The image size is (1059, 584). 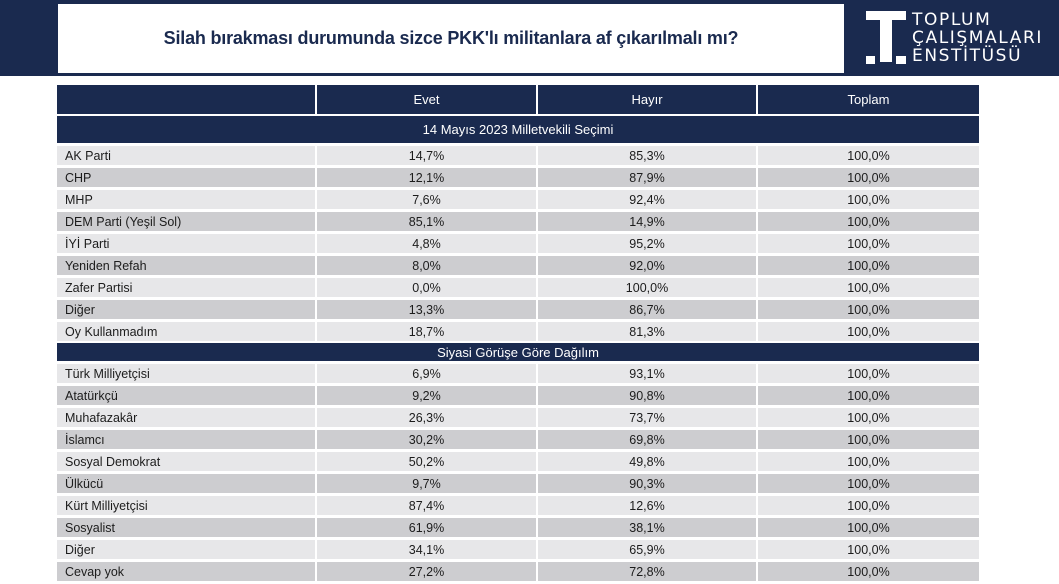 What do you see at coordinates (648, 154) in the screenshot?
I see `cell-hayir: 85,3%` at bounding box center [648, 154].